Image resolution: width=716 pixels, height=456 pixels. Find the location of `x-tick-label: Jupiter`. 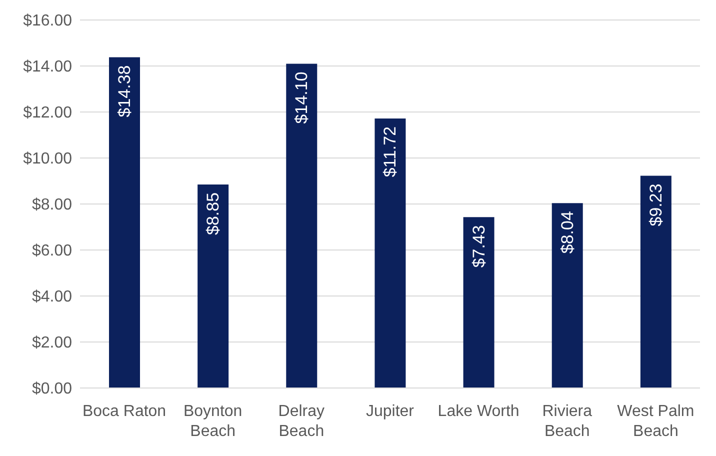

x-tick-label: Jupiter is located at coordinates (390, 411).